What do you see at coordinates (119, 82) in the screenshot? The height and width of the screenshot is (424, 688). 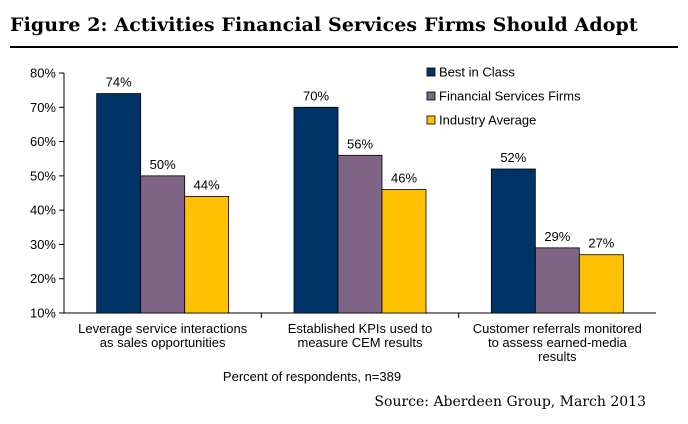 I see `data-label: 74%` at bounding box center [119, 82].